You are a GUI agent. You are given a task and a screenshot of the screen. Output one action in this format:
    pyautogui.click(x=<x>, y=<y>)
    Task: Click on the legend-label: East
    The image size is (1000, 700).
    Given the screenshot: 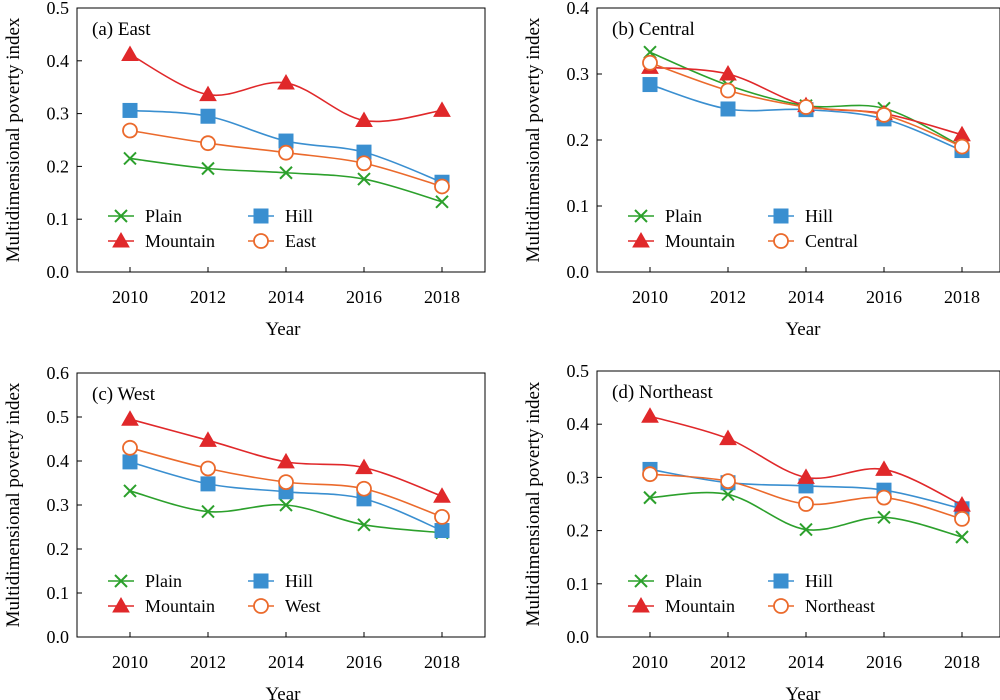 What is the action you would take?
    pyautogui.click(x=300, y=241)
    